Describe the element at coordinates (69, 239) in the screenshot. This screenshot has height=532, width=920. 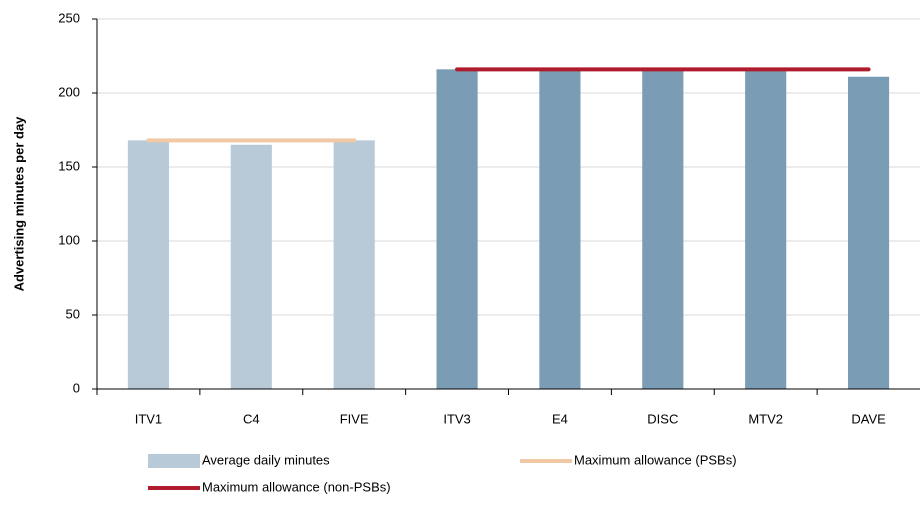
I see `y-tick-label: 100` at that location.